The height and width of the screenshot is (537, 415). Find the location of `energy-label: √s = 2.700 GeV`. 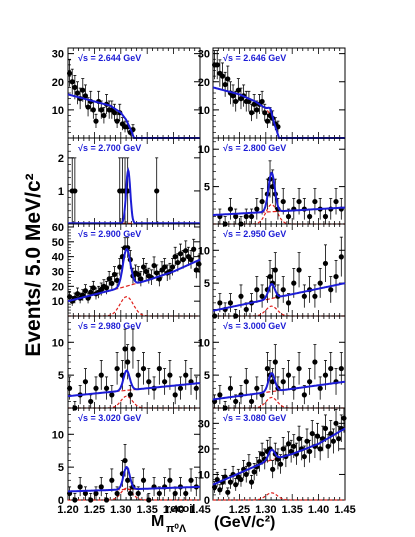

energy-label: √s = 2.700 GeV is located at coordinates (109, 148).